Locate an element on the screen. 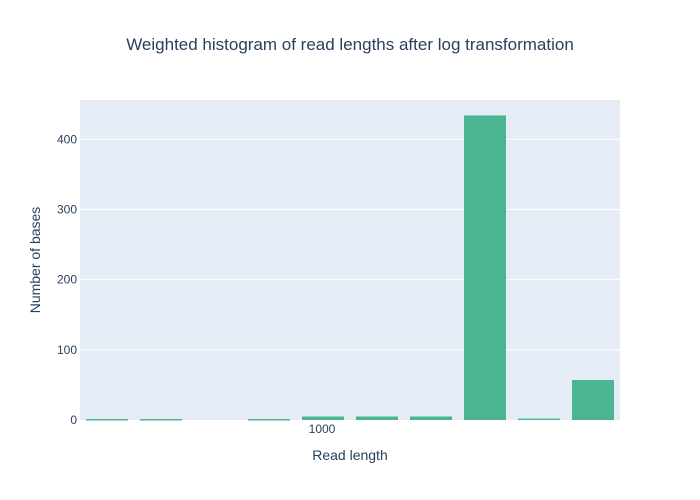 This screenshot has width=700, height=500. x-axis-ticks: 1000 is located at coordinates (322, 429).